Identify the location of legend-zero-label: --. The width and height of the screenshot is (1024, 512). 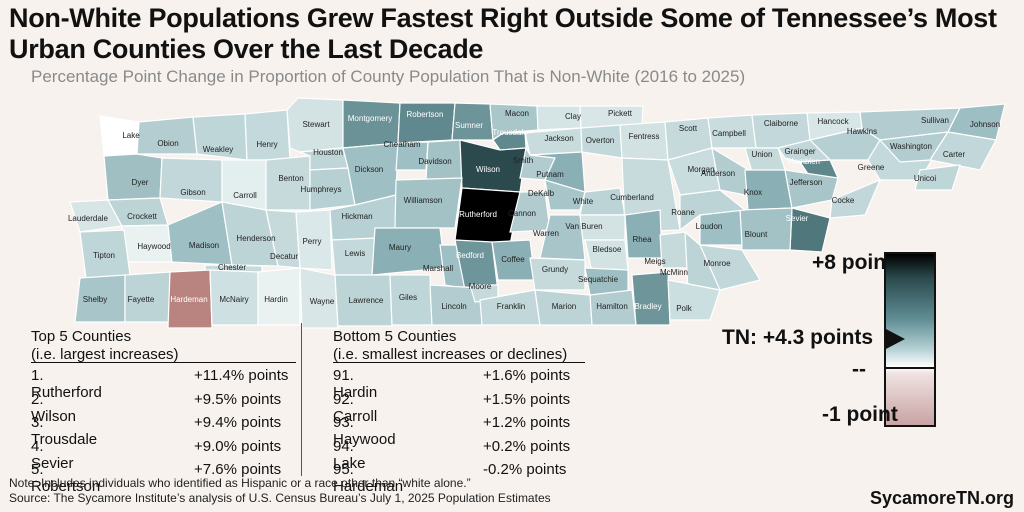
(859, 369).